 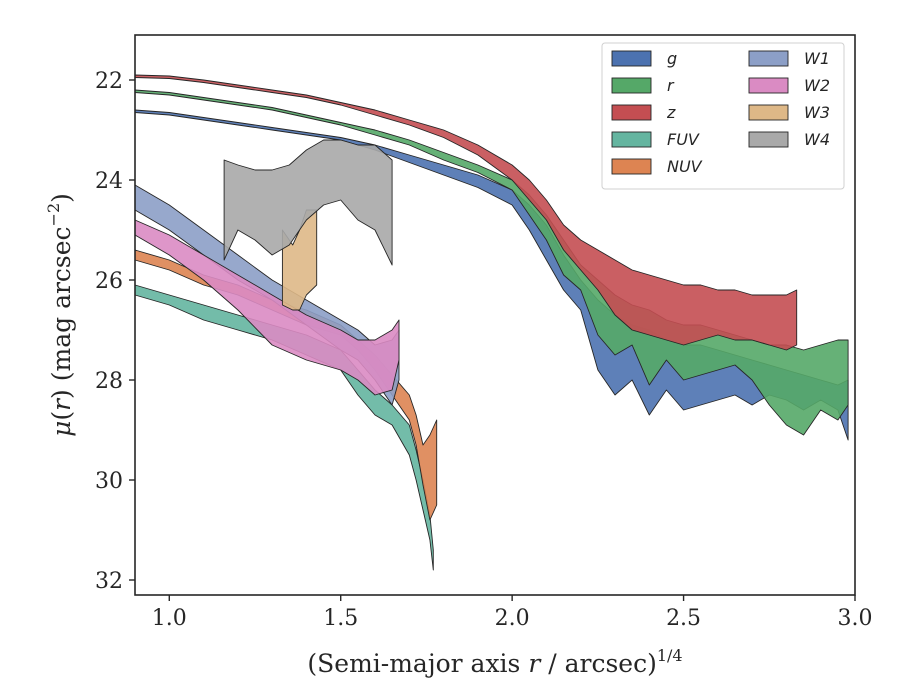 What do you see at coordinates (817, 139) in the screenshot?
I see `legend-label-w4: W4` at bounding box center [817, 139].